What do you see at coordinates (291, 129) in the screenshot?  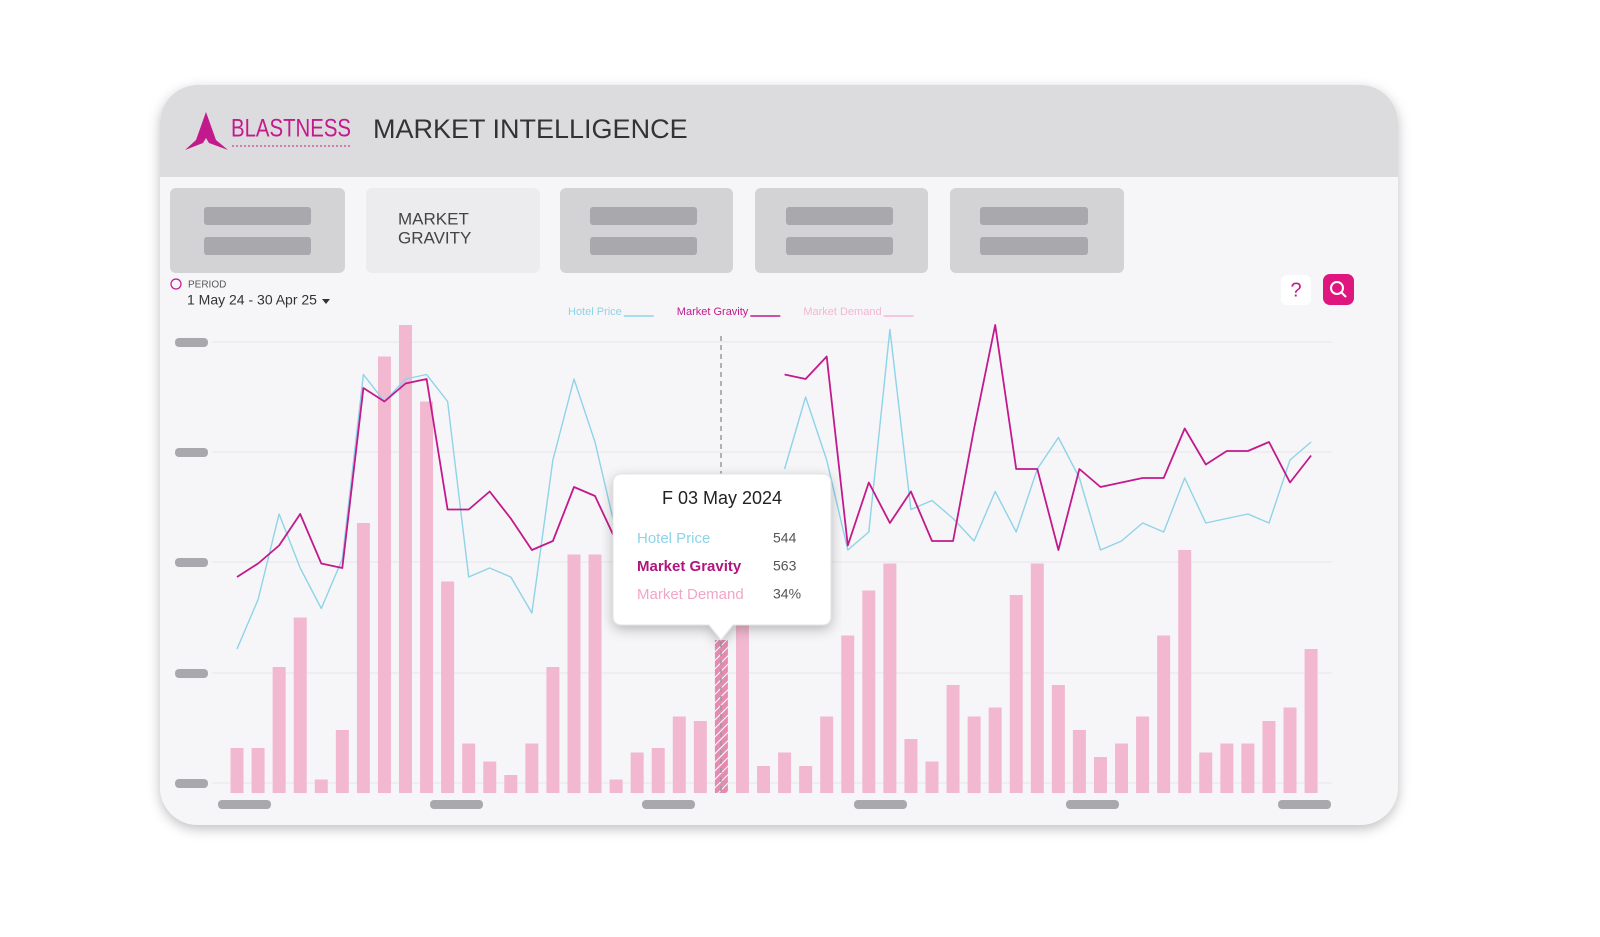 I see `brand-name: BLASTNESS` at bounding box center [291, 129].